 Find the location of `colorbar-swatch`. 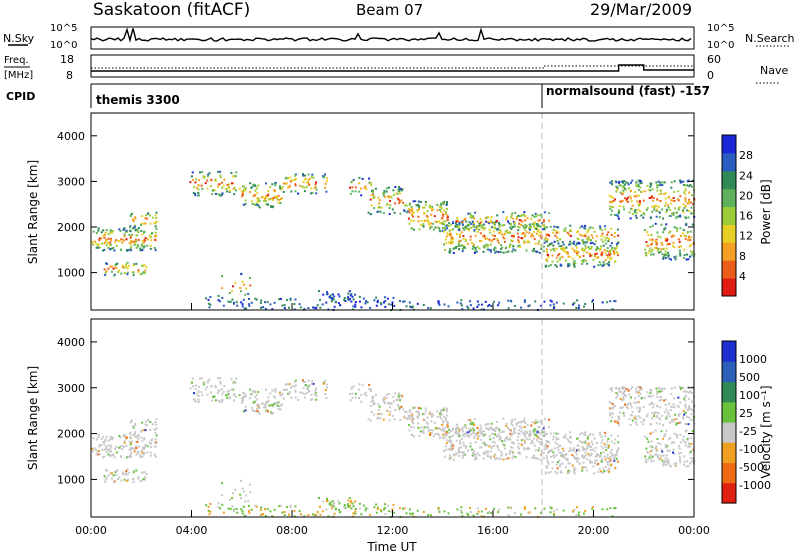

colorbar-swatch is located at coordinates (729, 412).